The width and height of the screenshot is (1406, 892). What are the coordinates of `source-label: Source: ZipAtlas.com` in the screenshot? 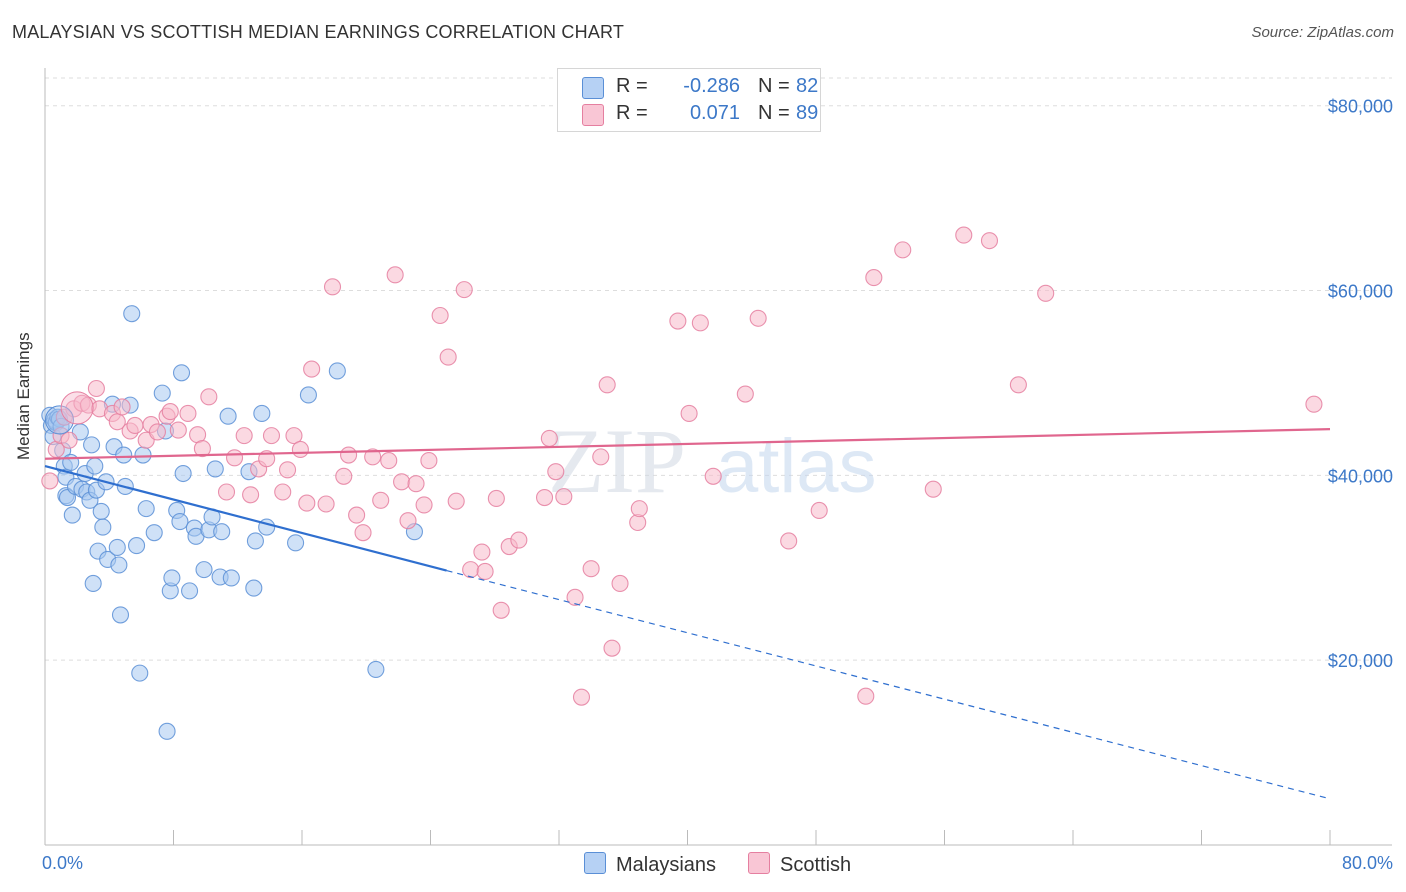 It's located at (1322, 32).